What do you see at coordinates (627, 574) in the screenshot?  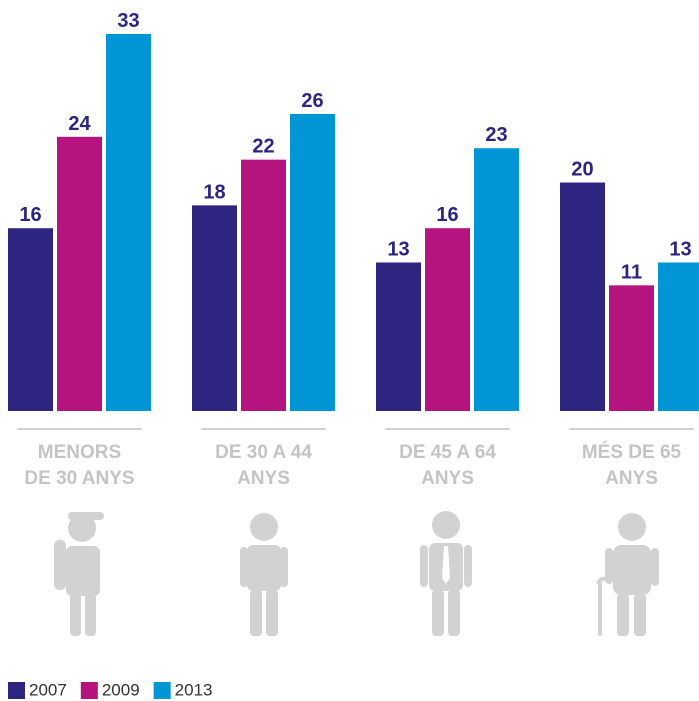 I see `icon-elderly` at bounding box center [627, 574].